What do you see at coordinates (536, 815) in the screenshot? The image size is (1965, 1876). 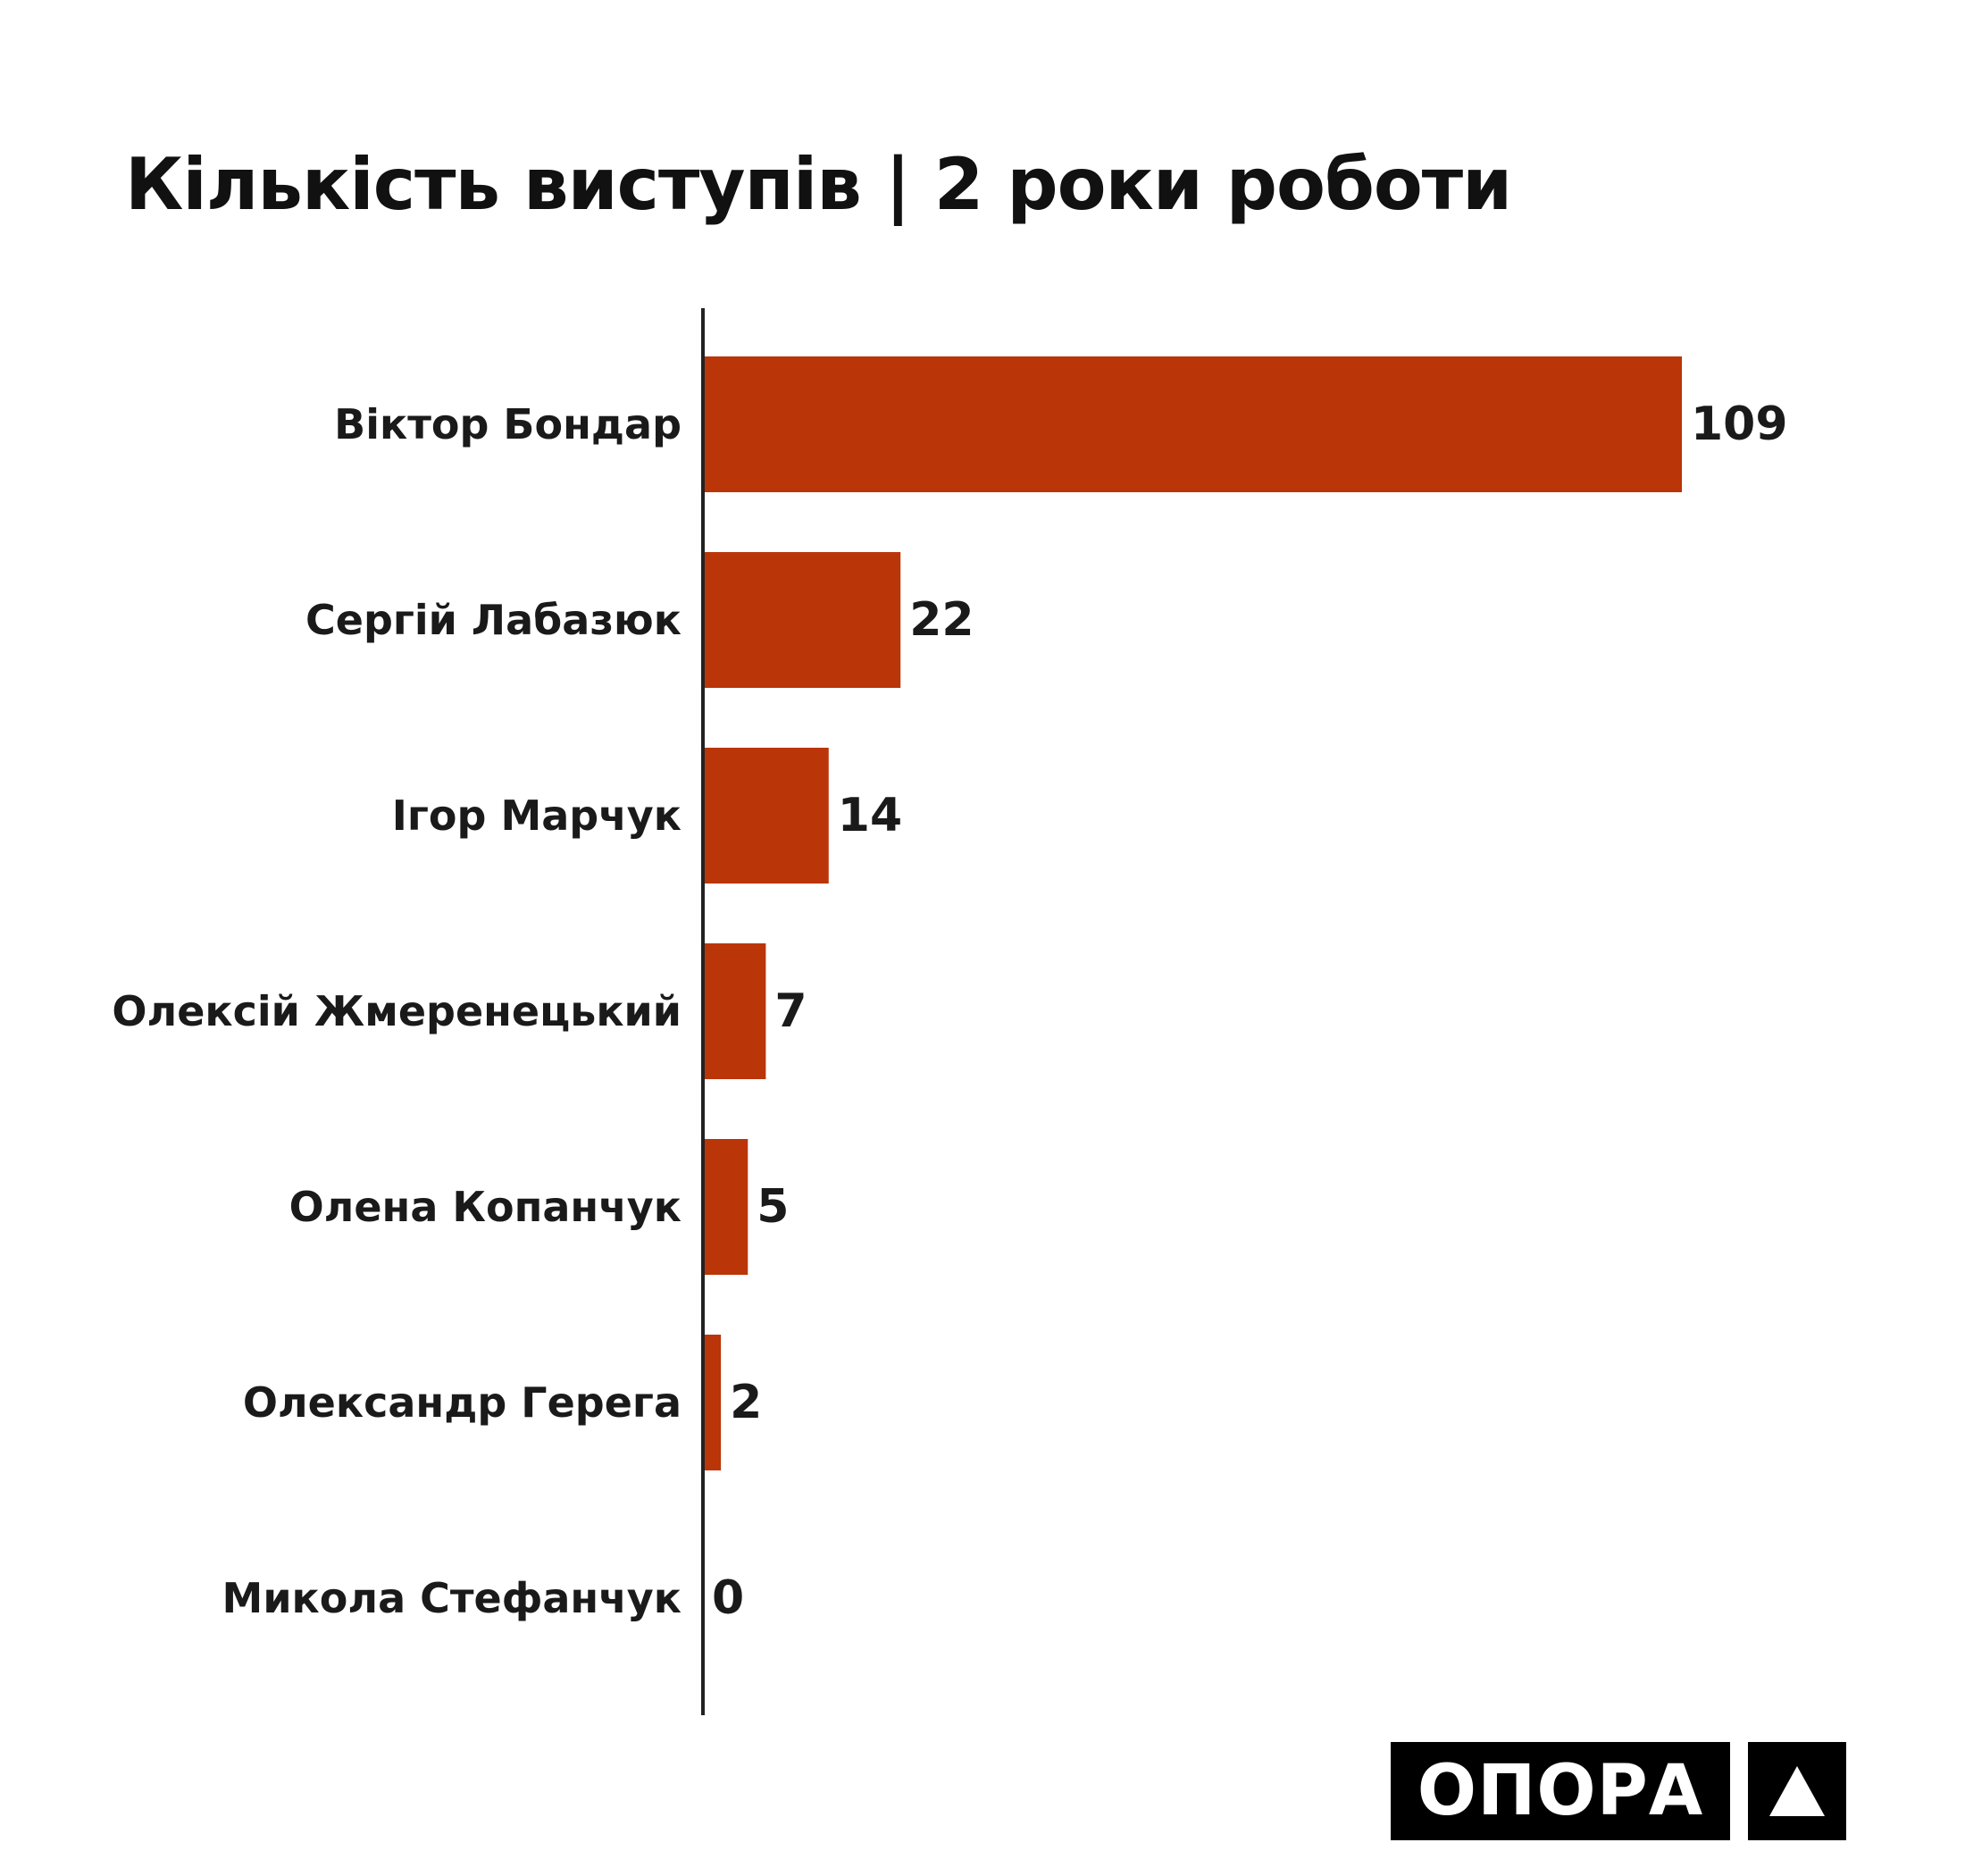 I see `category-label: Ігор Марчук` at bounding box center [536, 815].